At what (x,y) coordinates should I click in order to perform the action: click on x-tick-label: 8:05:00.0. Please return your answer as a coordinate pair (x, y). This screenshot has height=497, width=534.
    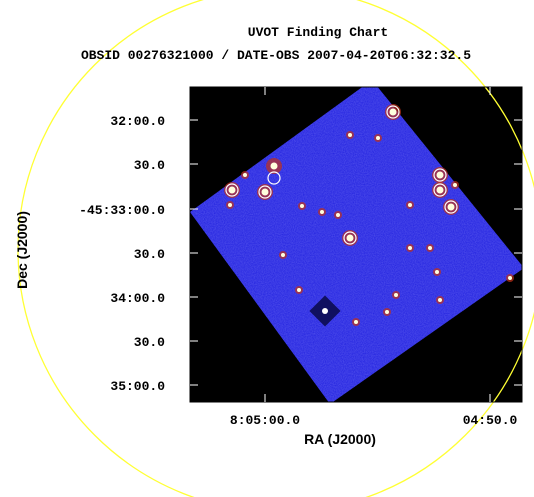
    Looking at the image, I should click on (265, 420).